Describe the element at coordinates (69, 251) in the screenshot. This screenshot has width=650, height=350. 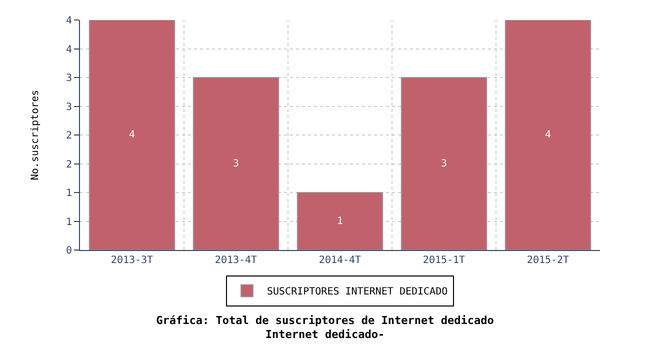
I see `y-tick-label: 0` at that location.